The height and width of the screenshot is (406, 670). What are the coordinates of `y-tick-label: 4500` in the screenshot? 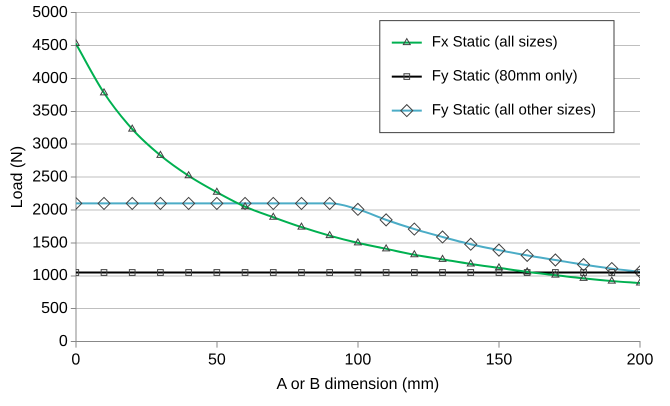 It's located at (50, 45).